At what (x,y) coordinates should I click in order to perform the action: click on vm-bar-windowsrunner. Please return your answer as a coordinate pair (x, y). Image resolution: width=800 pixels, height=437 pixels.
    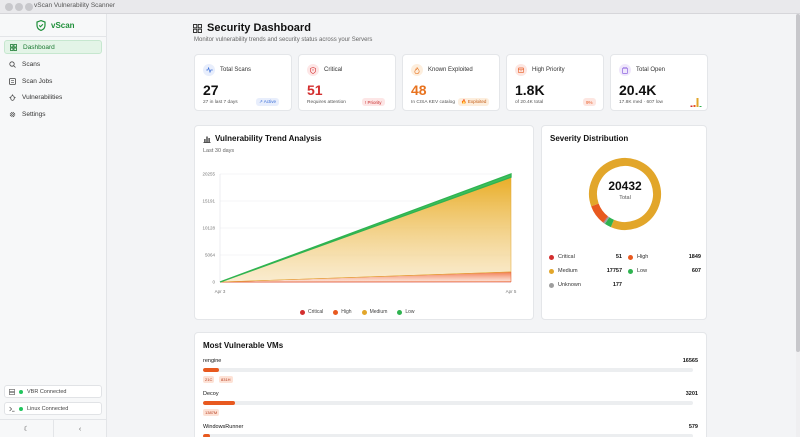
    Looking at the image, I should click on (448, 435).